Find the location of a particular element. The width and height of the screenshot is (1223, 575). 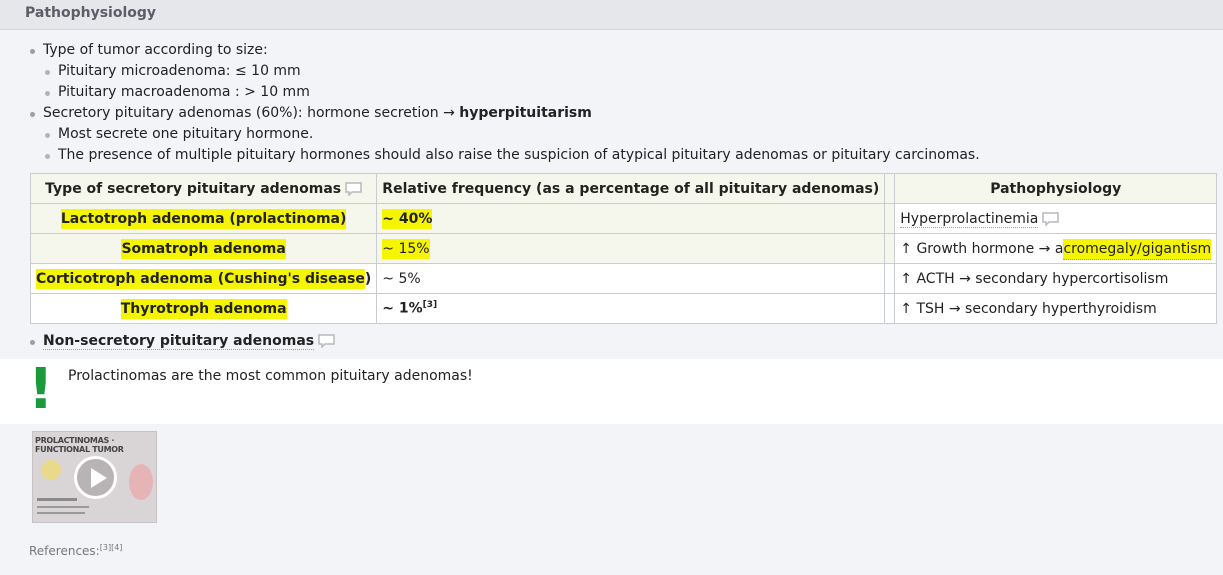

video-thumbnail: PROLACTINOMAS · FUNCTIONAL TUMOR is located at coordinates (94, 477).